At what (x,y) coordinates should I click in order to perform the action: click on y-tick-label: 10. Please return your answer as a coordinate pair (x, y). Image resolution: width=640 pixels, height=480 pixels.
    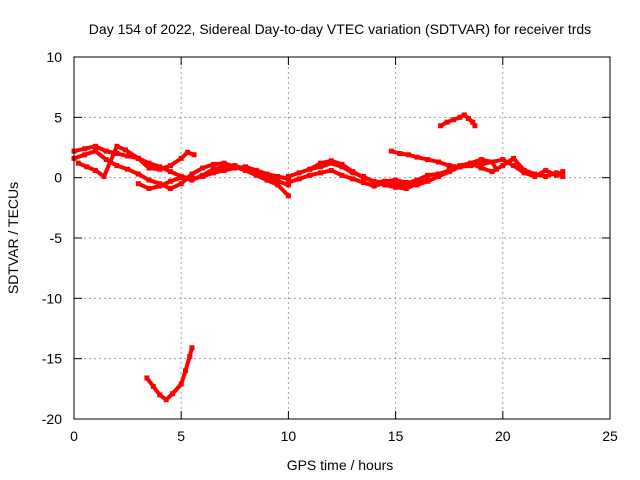
    Looking at the image, I should click on (54, 57).